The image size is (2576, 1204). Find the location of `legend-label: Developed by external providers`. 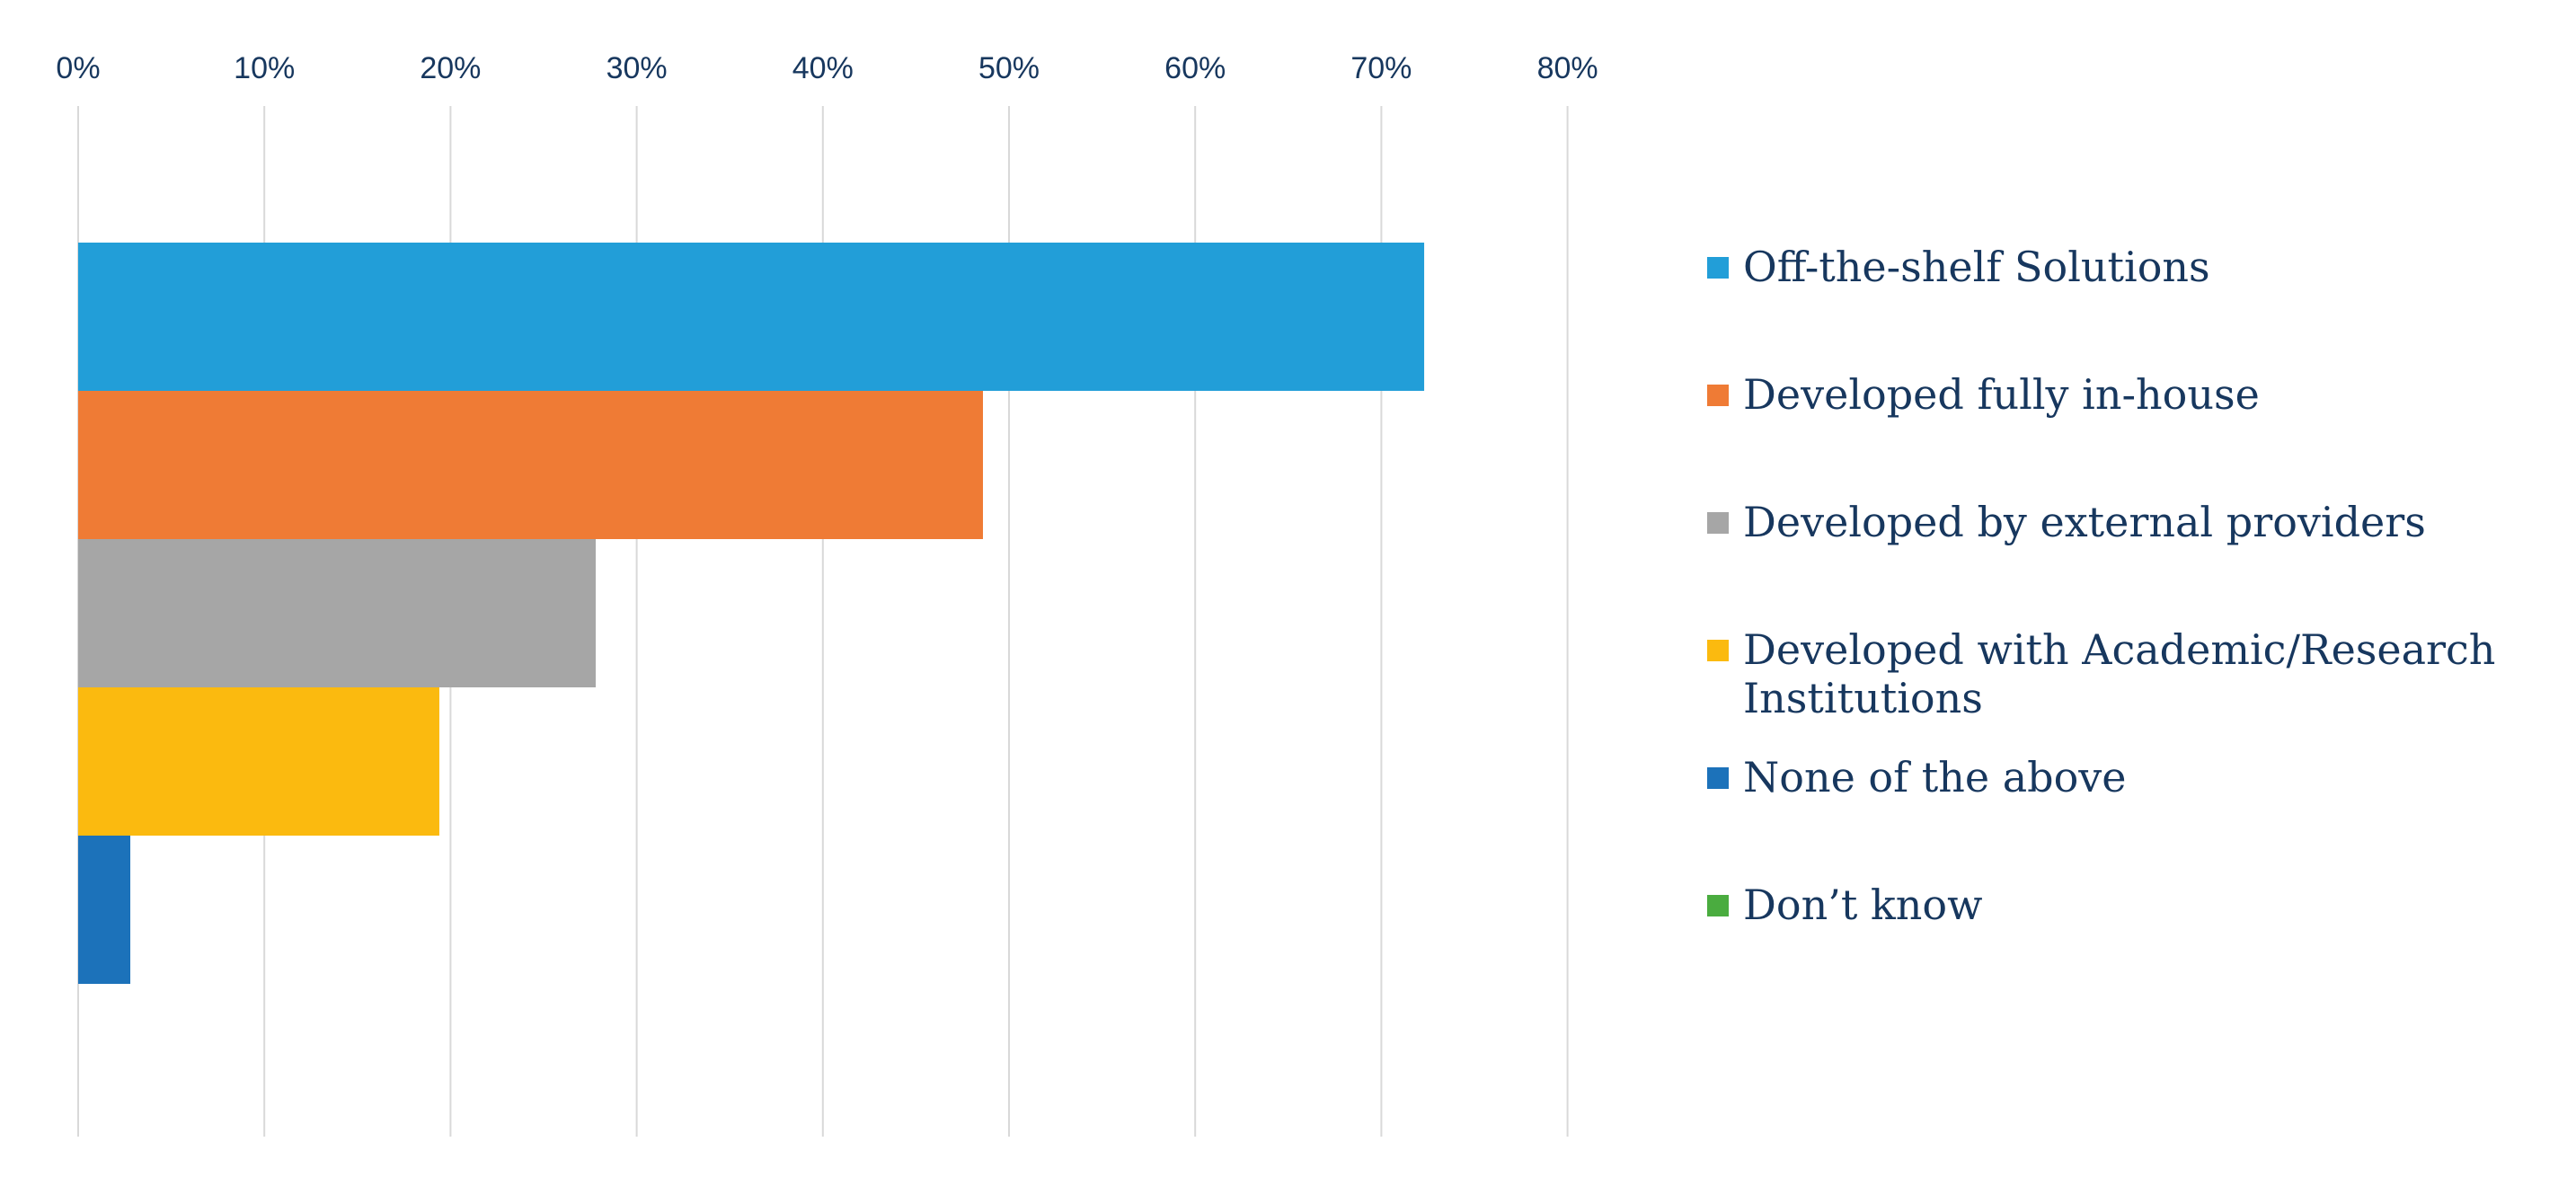

legend-label: Developed by external providers is located at coordinates (2085, 522).